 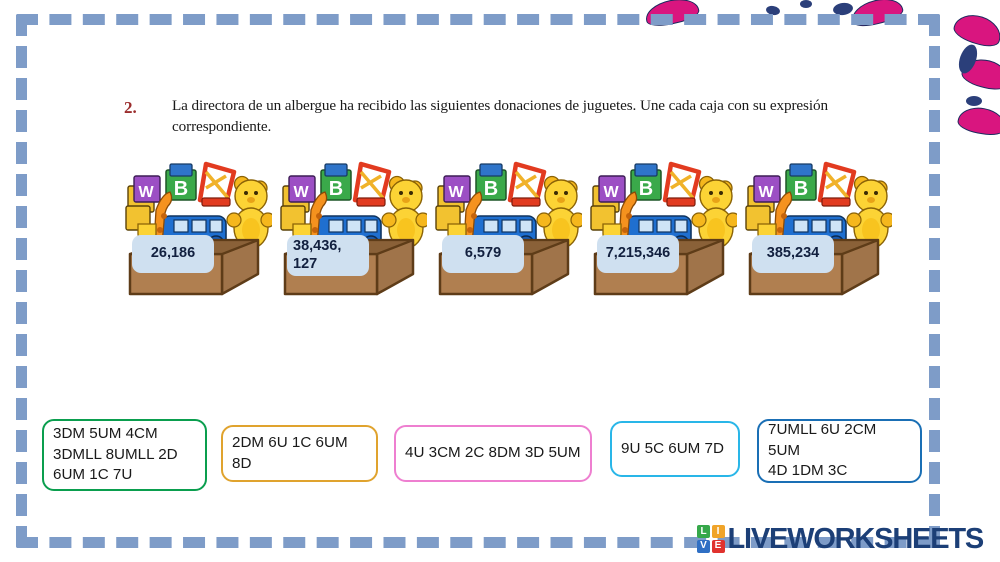 I want to click on logo-tile-v: V, so click(x=703, y=546).